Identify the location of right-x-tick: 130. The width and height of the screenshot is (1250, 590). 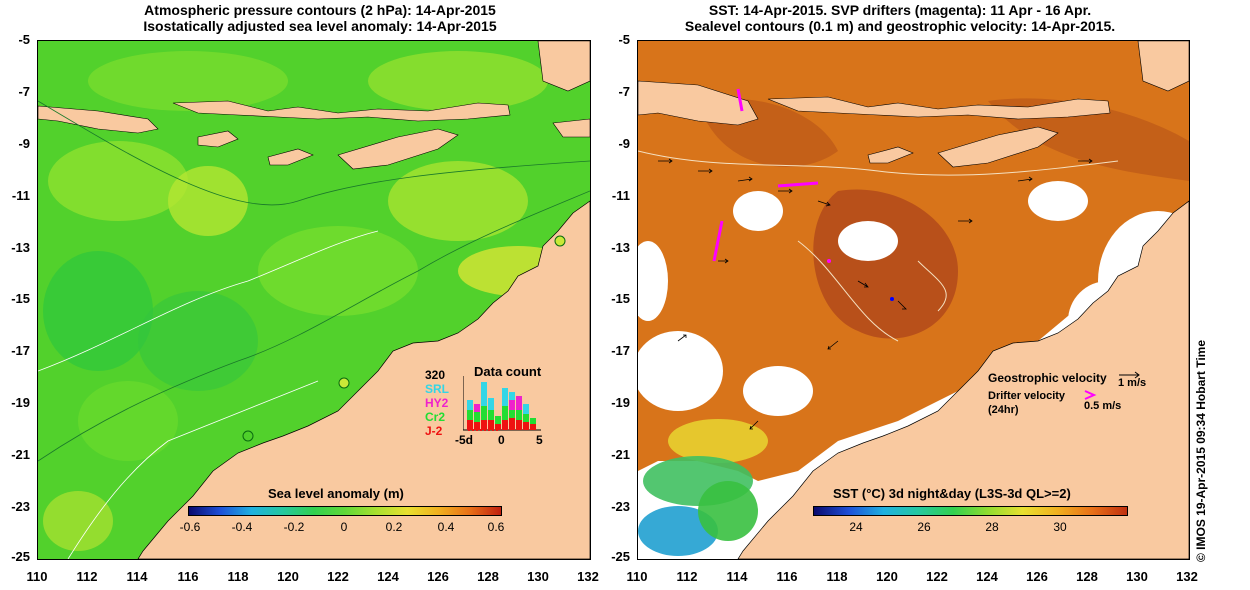
(1137, 576).